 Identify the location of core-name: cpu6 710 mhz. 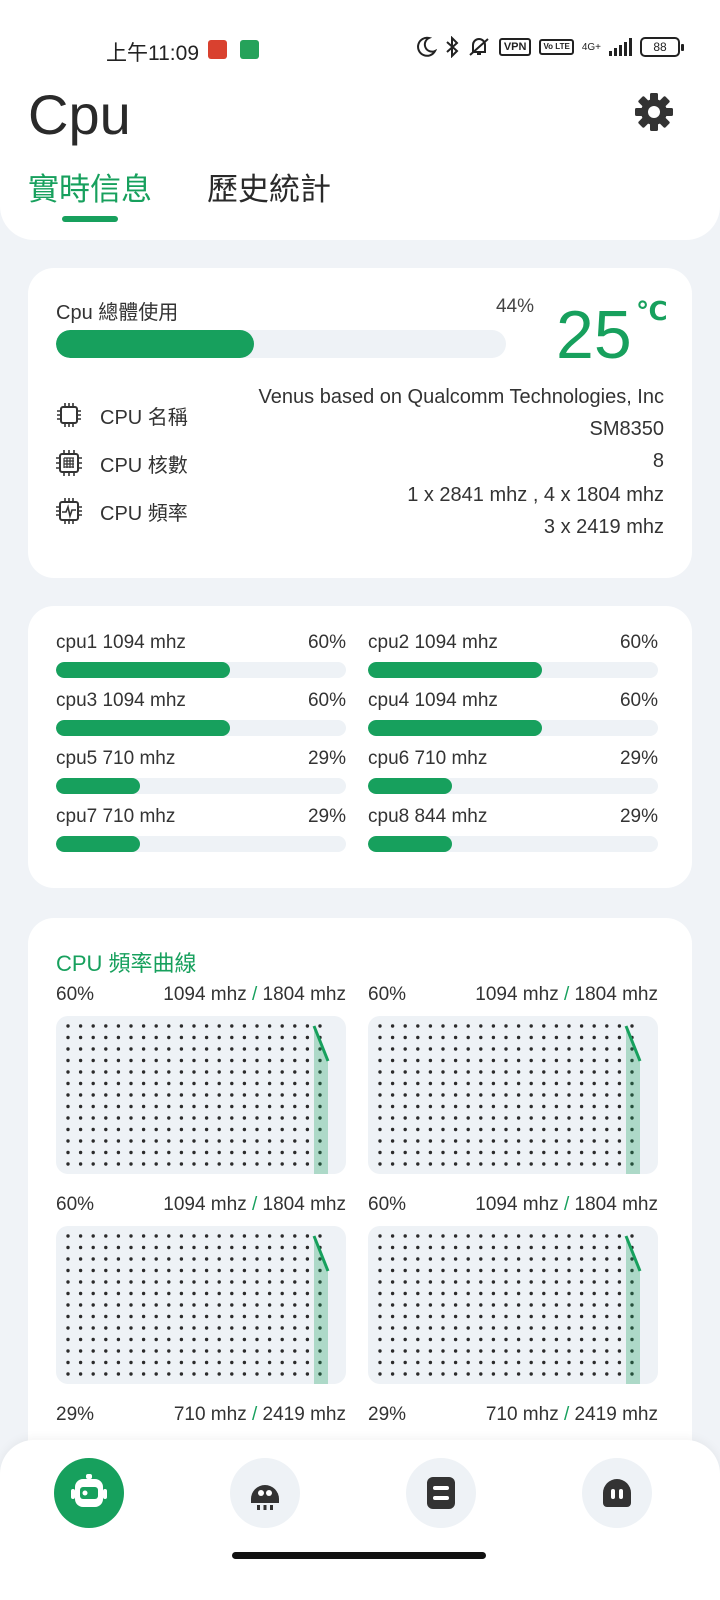
(428, 758).